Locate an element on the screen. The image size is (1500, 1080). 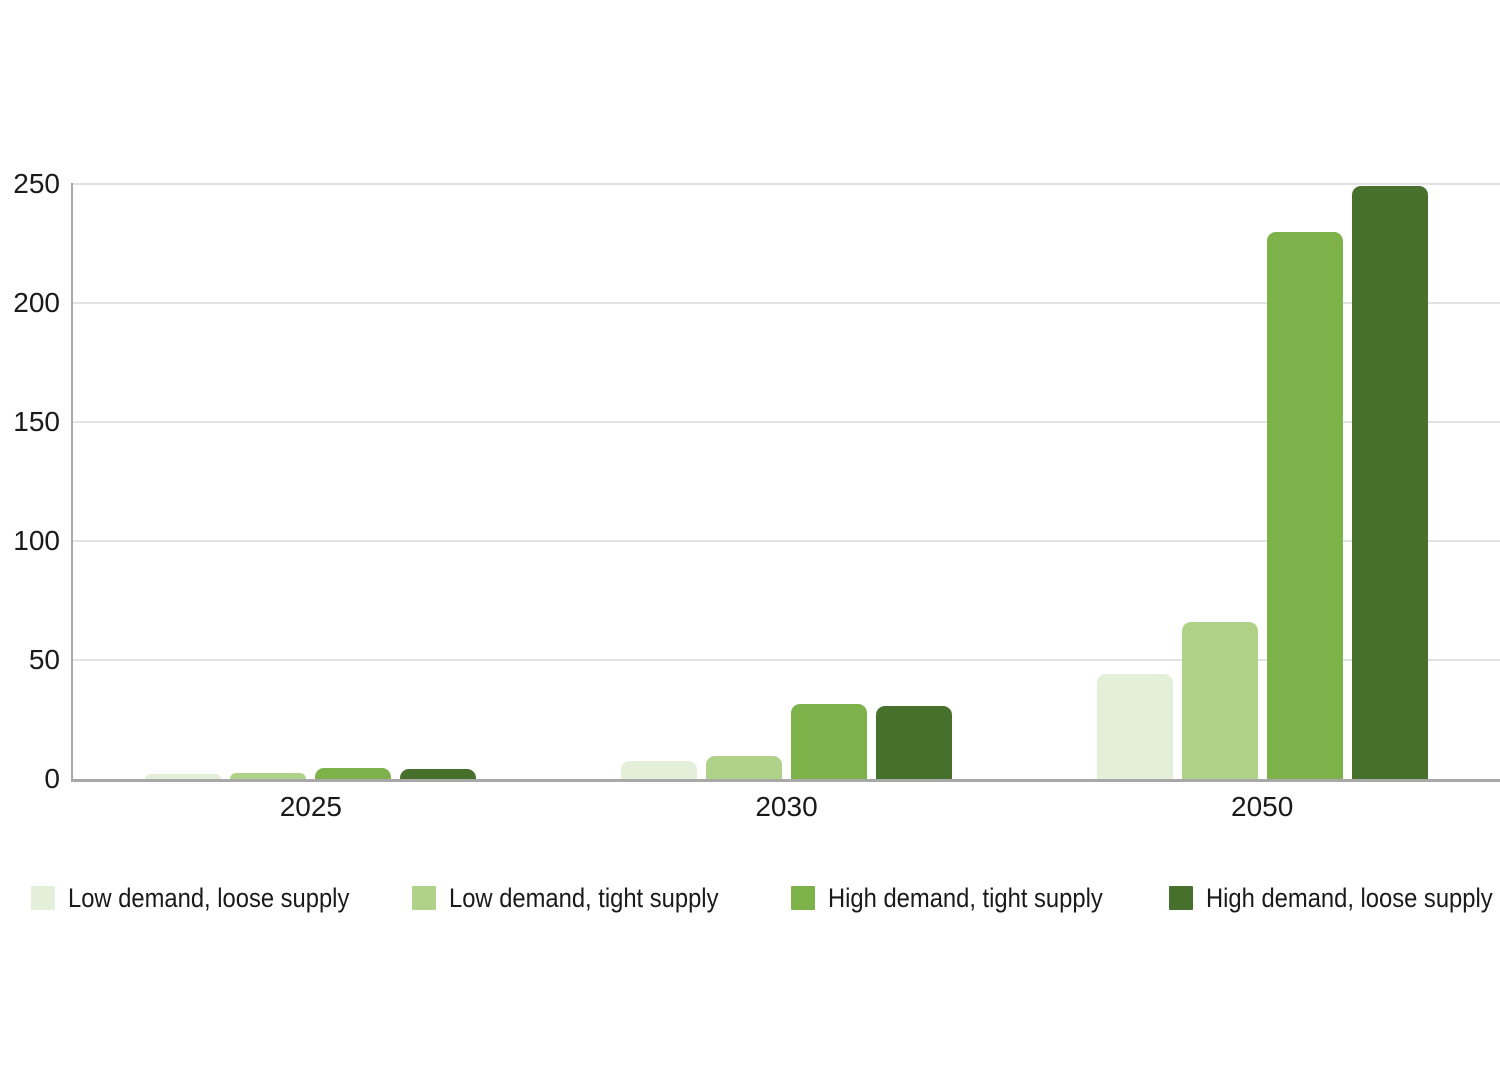
y-axis-tick-label-100: 100 is located at coordinates (36, 540).